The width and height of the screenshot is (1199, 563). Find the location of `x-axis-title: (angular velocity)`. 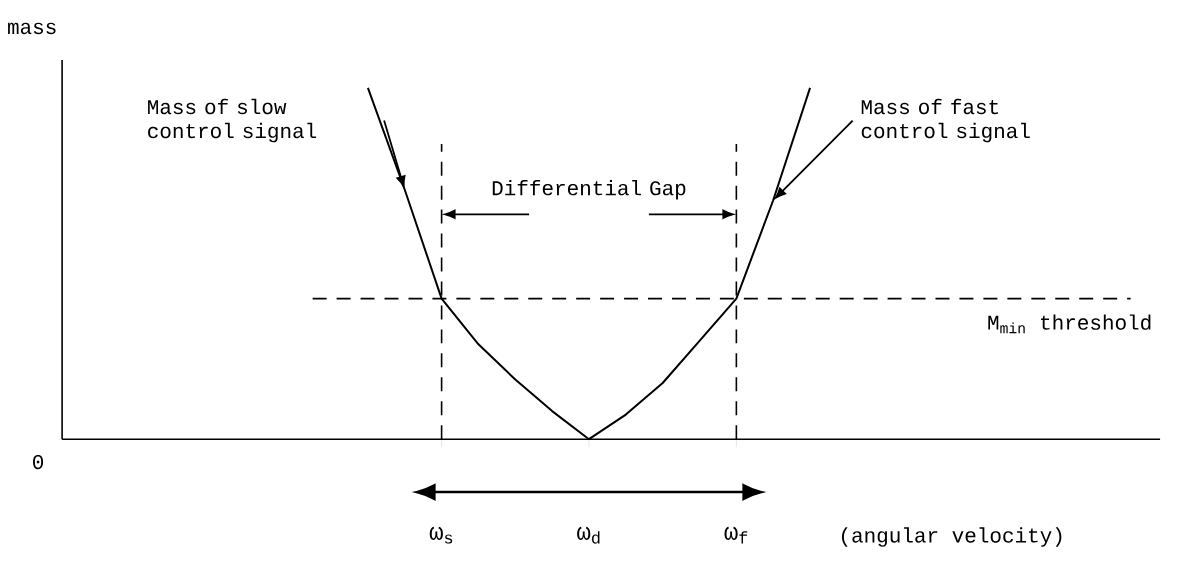

x-axis-title: (angular velocity) is located at coordinates (951, 537).